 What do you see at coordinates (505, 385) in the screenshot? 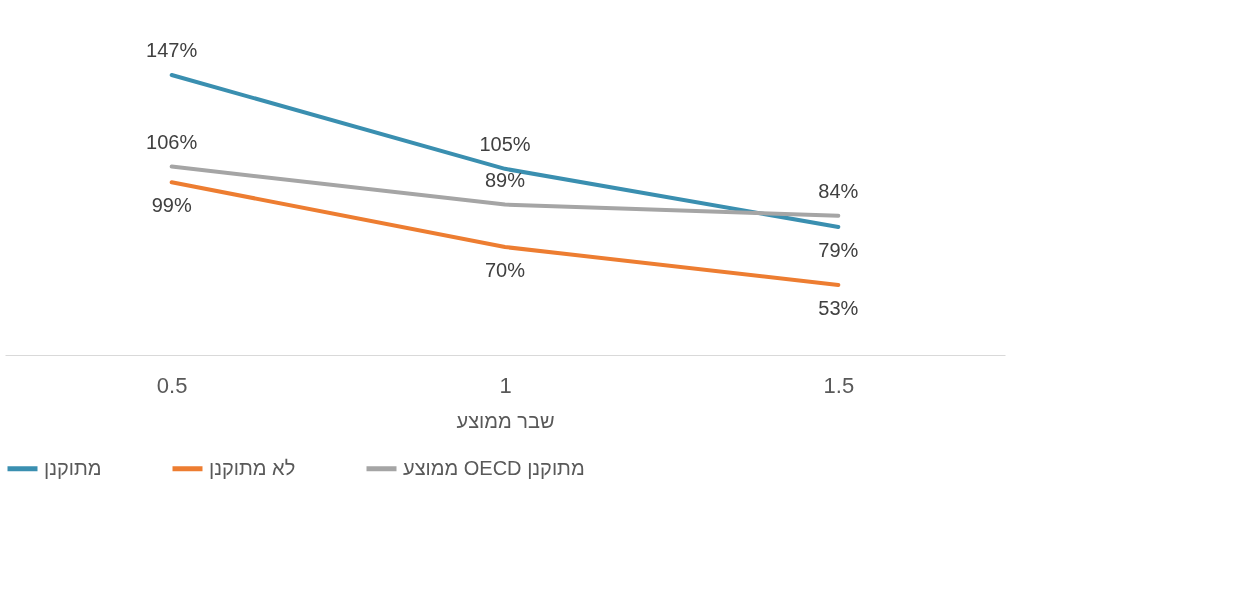
I see `x-tick-label: 1` at bounding box center [505, 385].